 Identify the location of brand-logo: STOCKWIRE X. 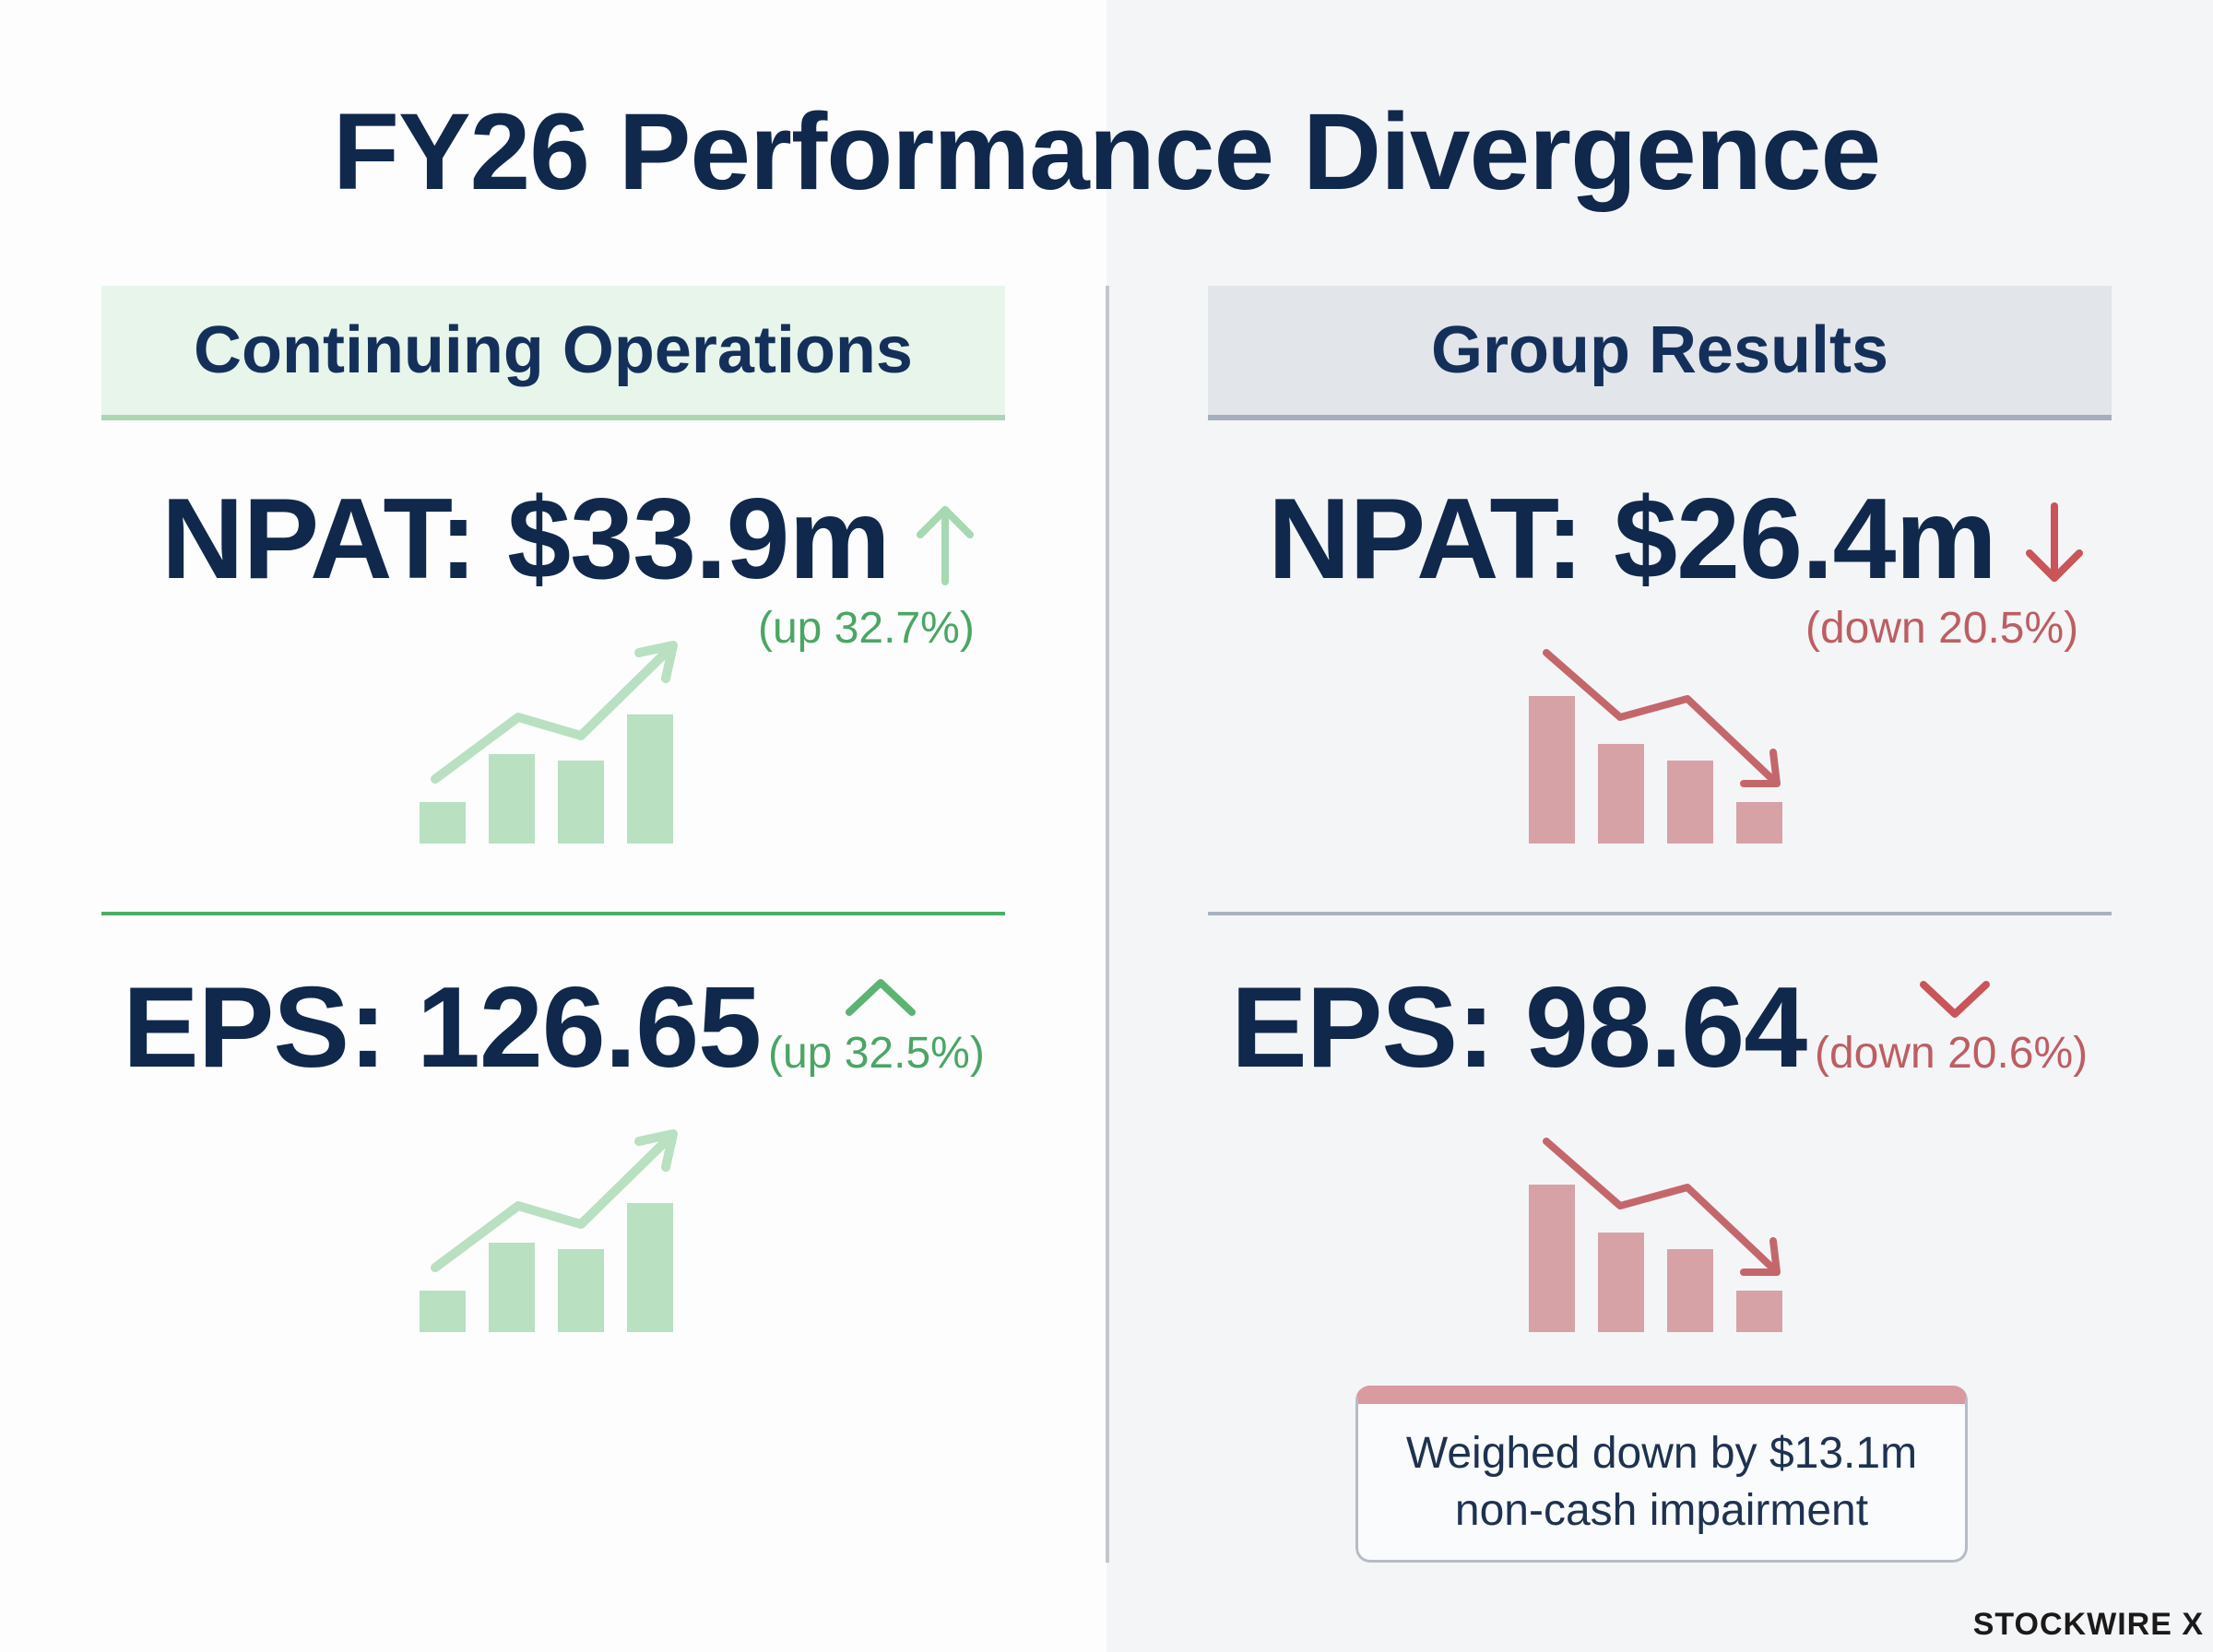
(2088, 1624).